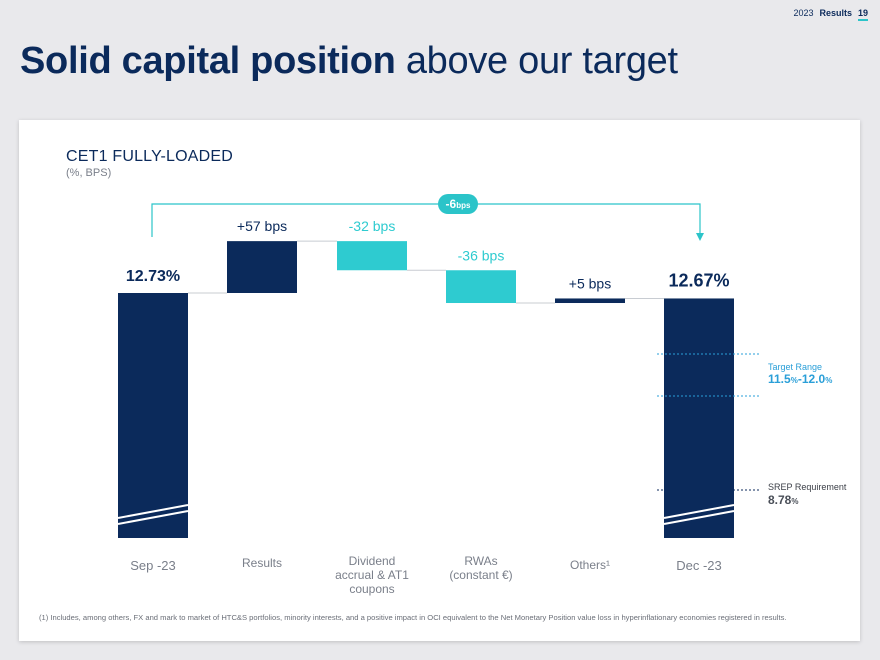  I want to click on header-label: Results, so click(835, 13).